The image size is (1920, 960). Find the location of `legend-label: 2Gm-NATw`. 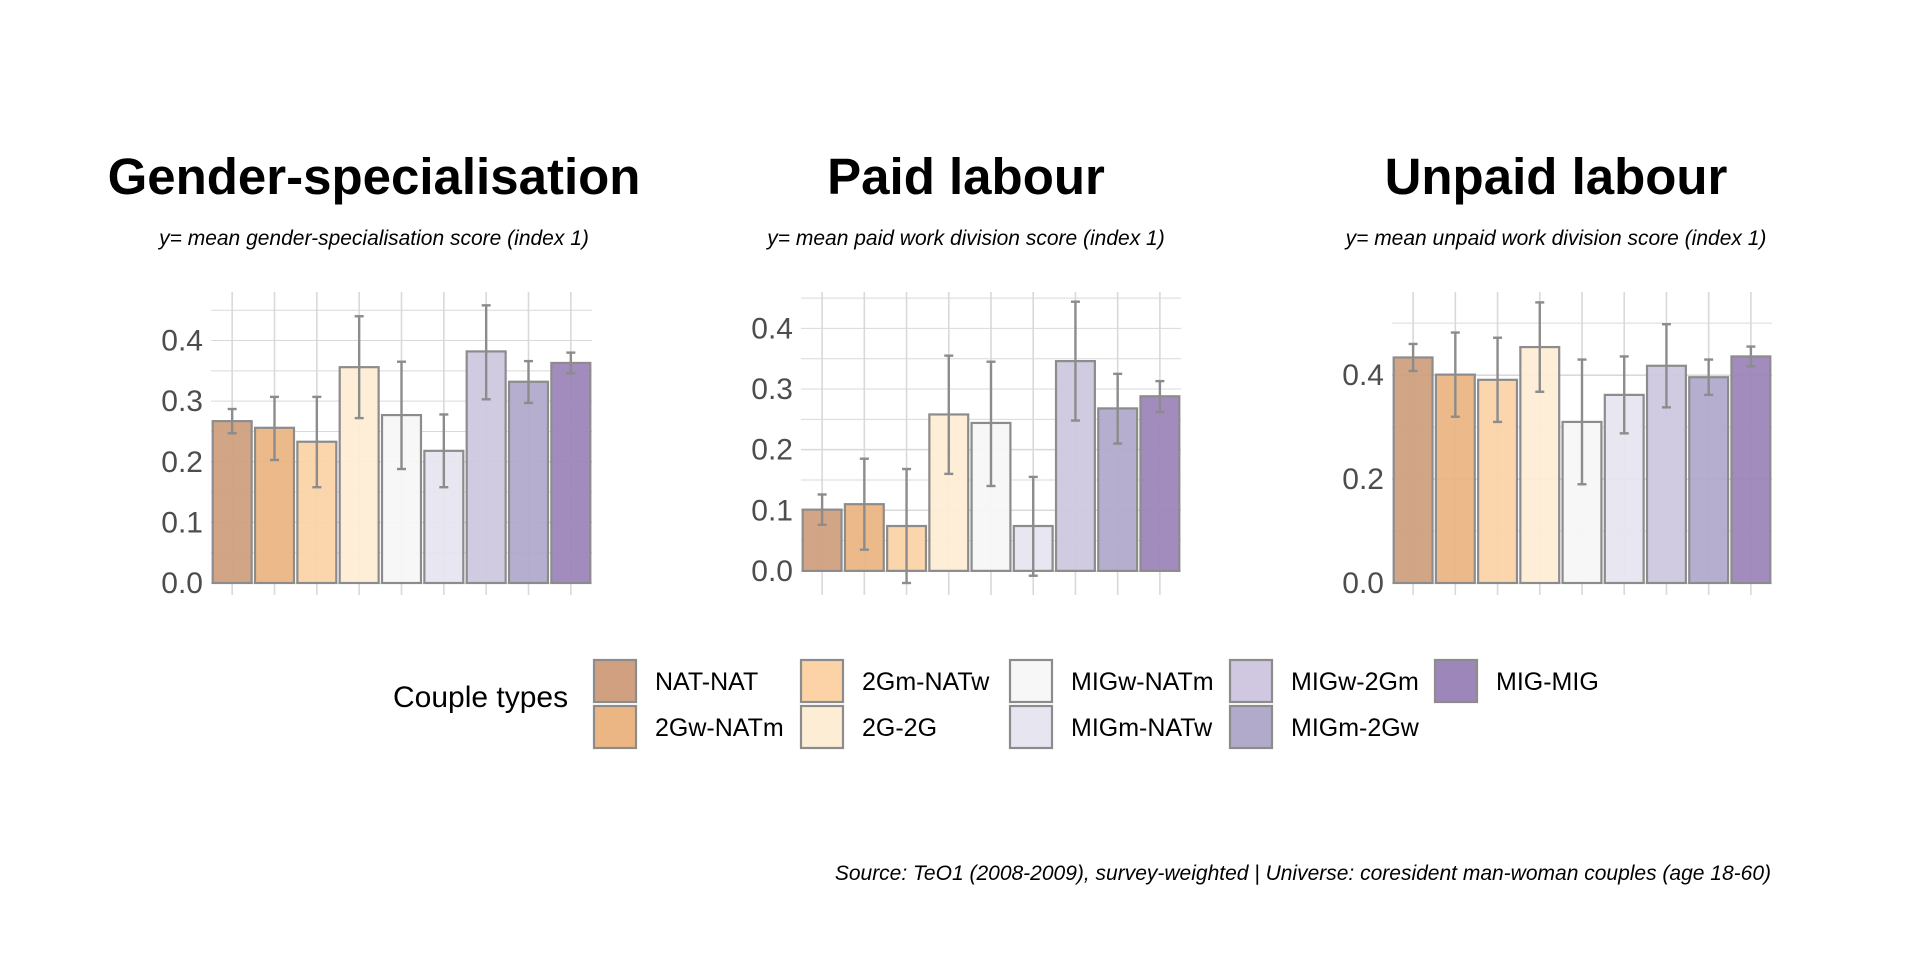

legend-label: 2Gm-NATw is located at coordinates (926, 682).